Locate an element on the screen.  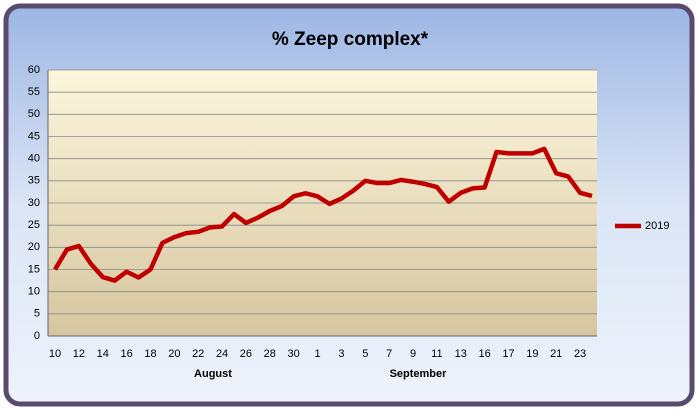
x-group-label: September is located at coordinates (419, 374).